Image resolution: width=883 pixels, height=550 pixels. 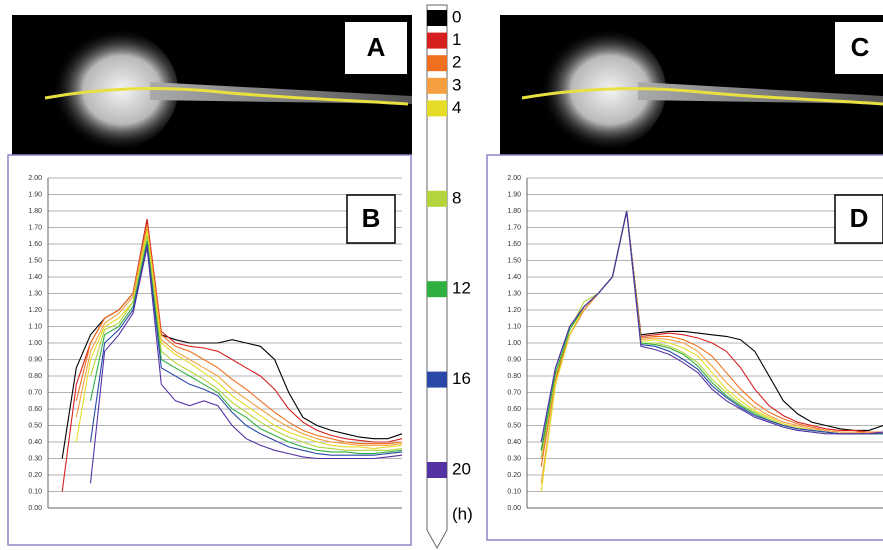 What do you see at coordinates (456, 62) in the screenshot?
I see `legend-label: 2` at bounding box center [456, 62].